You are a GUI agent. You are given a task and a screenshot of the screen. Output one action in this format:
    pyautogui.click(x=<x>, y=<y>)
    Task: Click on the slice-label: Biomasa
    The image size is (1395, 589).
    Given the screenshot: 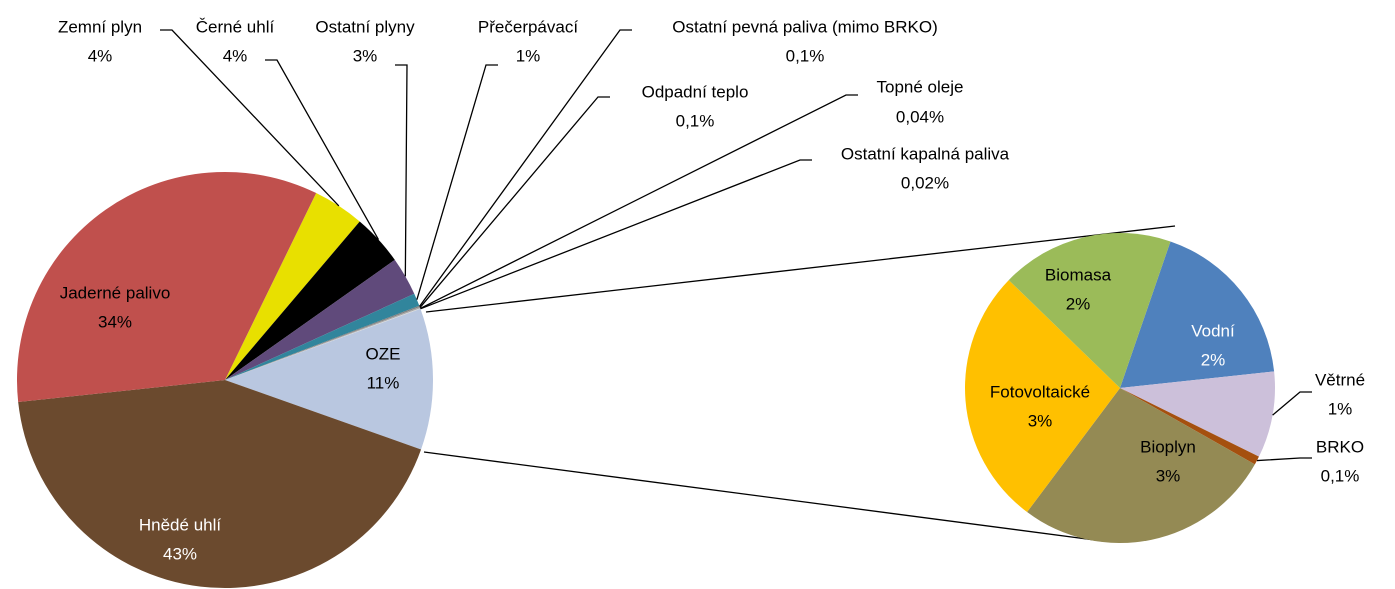 What is the action you would take?
    pyautogui.click(x=1078, y=274)
    